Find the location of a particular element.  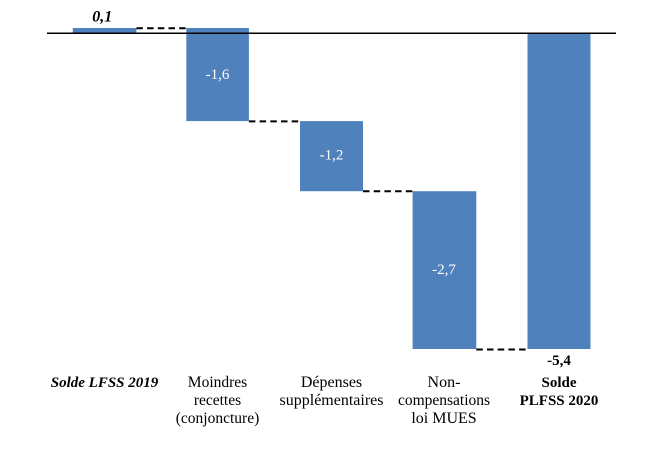

svg-text: (conjoncture) is located at coordinates (218, 418).